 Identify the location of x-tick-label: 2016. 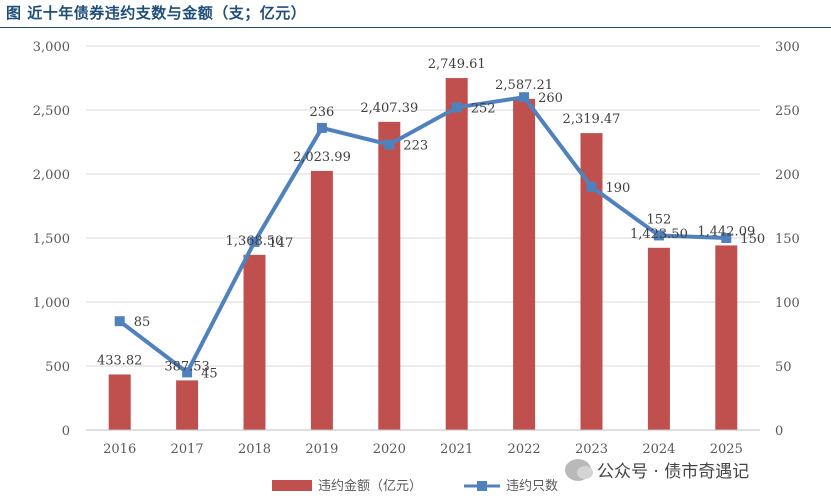
(119, 449).